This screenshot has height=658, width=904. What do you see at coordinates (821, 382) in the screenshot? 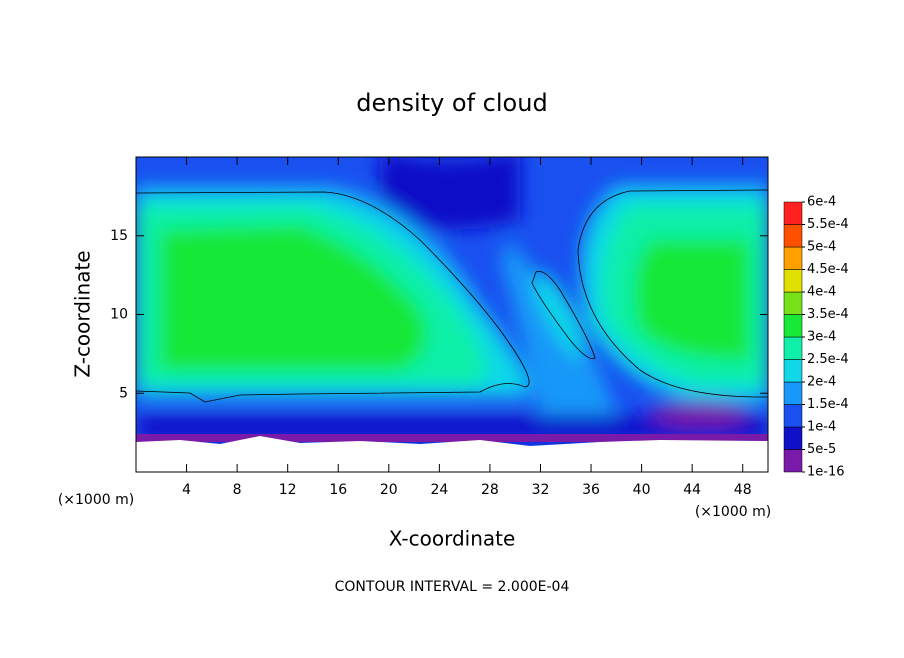
I see `colorbar-label: 2e-4` at bounding box center [821, 382].